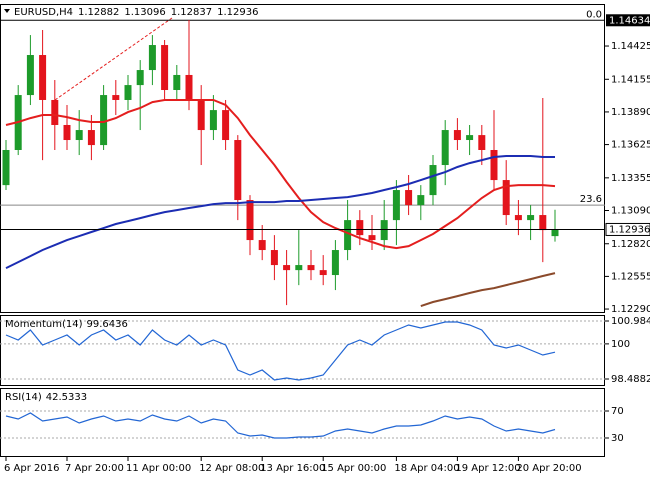  What do you see at coordinates (237, 12) in the screenshot?
I see `ohlc-close: 1.12936` at bounding box center [237, 12].